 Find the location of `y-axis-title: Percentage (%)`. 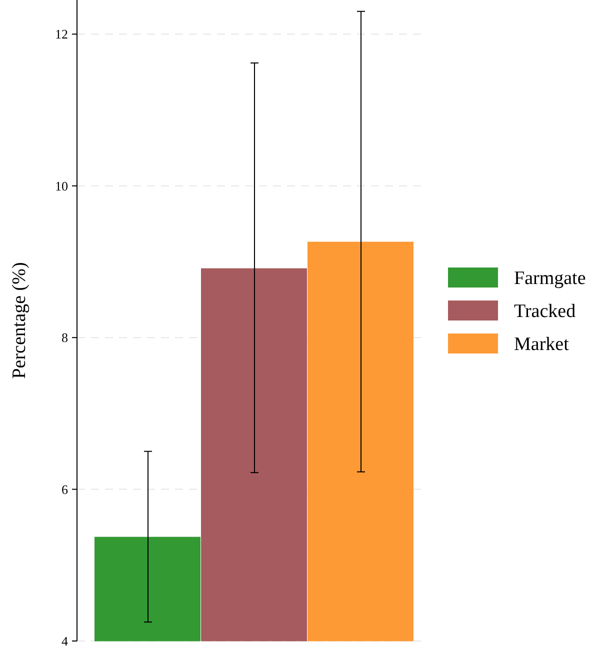

y-axis-title: Percentage (%) is located at coordinates (19, 320).